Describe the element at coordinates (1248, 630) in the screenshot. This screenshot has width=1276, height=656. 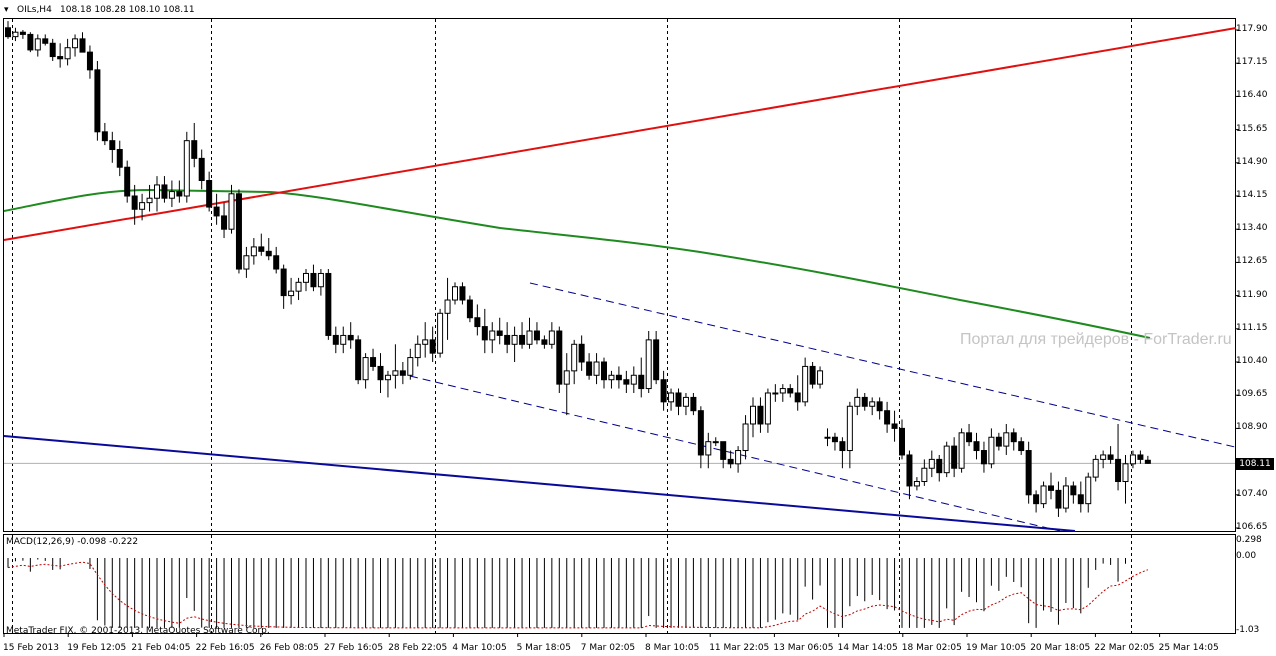
I see `macd-axis-label: -1.03` at that location.